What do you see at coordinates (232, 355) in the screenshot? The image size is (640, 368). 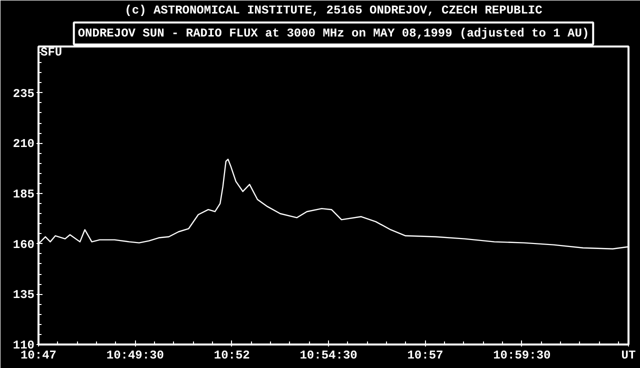 I see `x-tick-label: 10:52` at bounding box center [232, 355].